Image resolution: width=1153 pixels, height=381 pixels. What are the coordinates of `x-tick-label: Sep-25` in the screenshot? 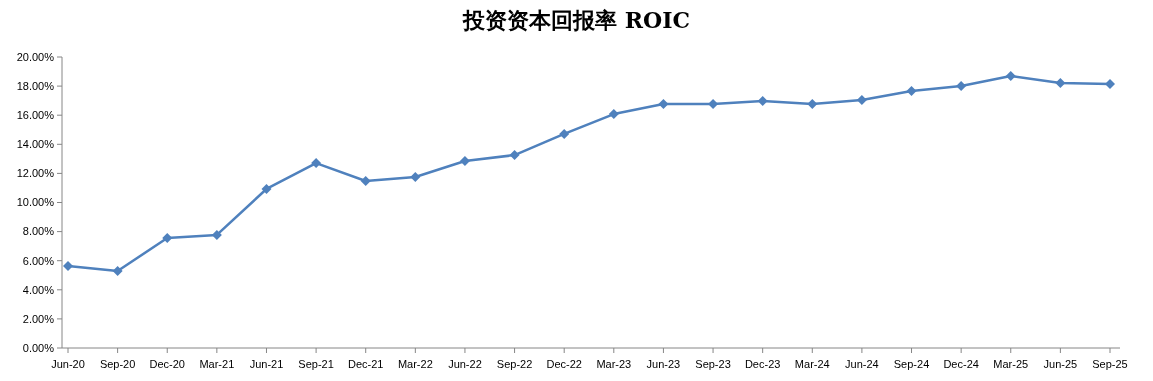 It's located at (1110, 364).